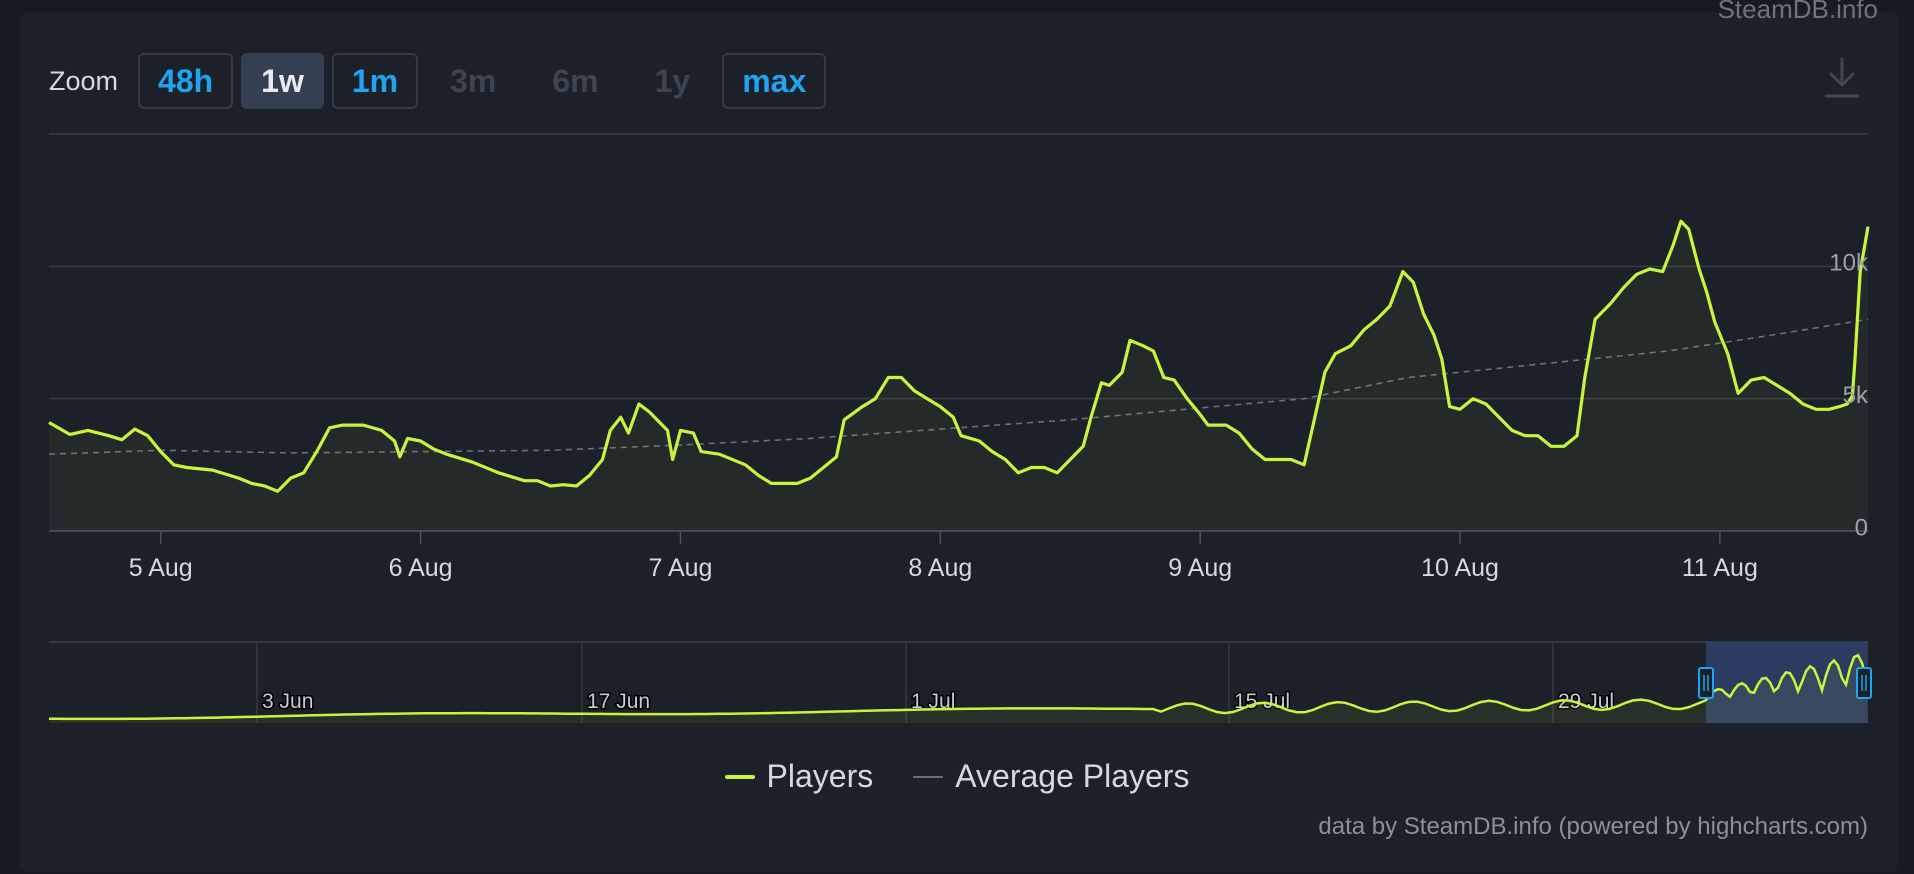 The width and height of the screenshot is (1914, 874). What do you see at coordinates (1856, 395) in the screenshot?
I see `y-tick-label: 5k` at bounding box center [1856, 395].